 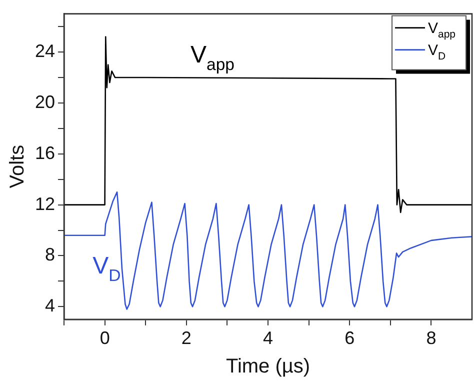 I want to click on y-tick-label: 4, so click(x=50, y=306).